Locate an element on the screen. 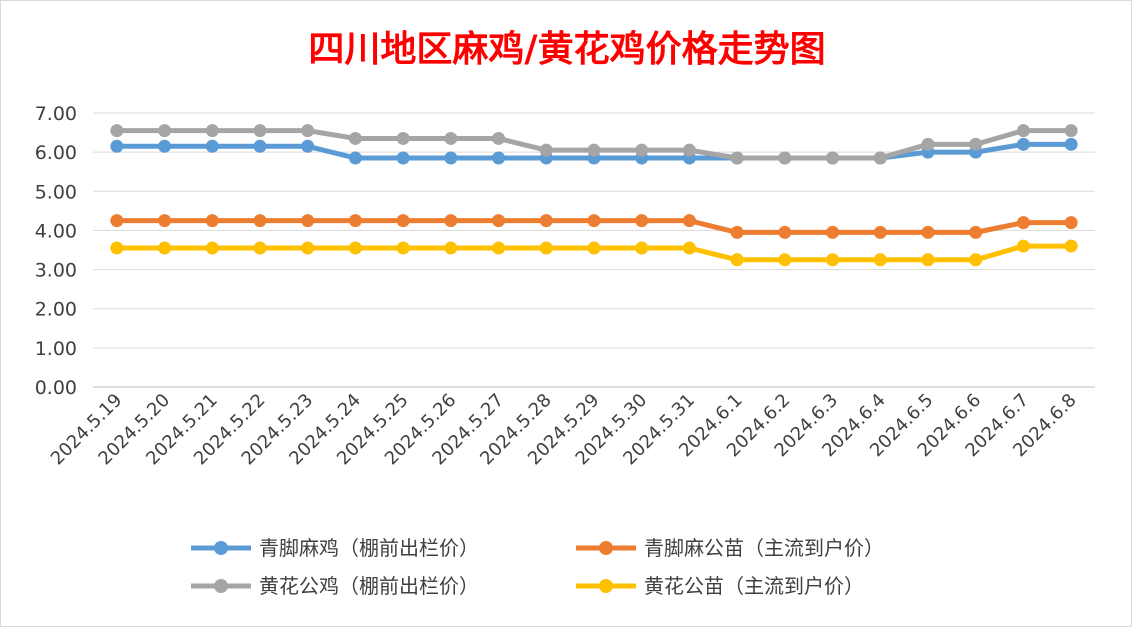 This screenshot has height=632, width=1132. y-tick-label: 1.00 is located at coordinates (56, 349).